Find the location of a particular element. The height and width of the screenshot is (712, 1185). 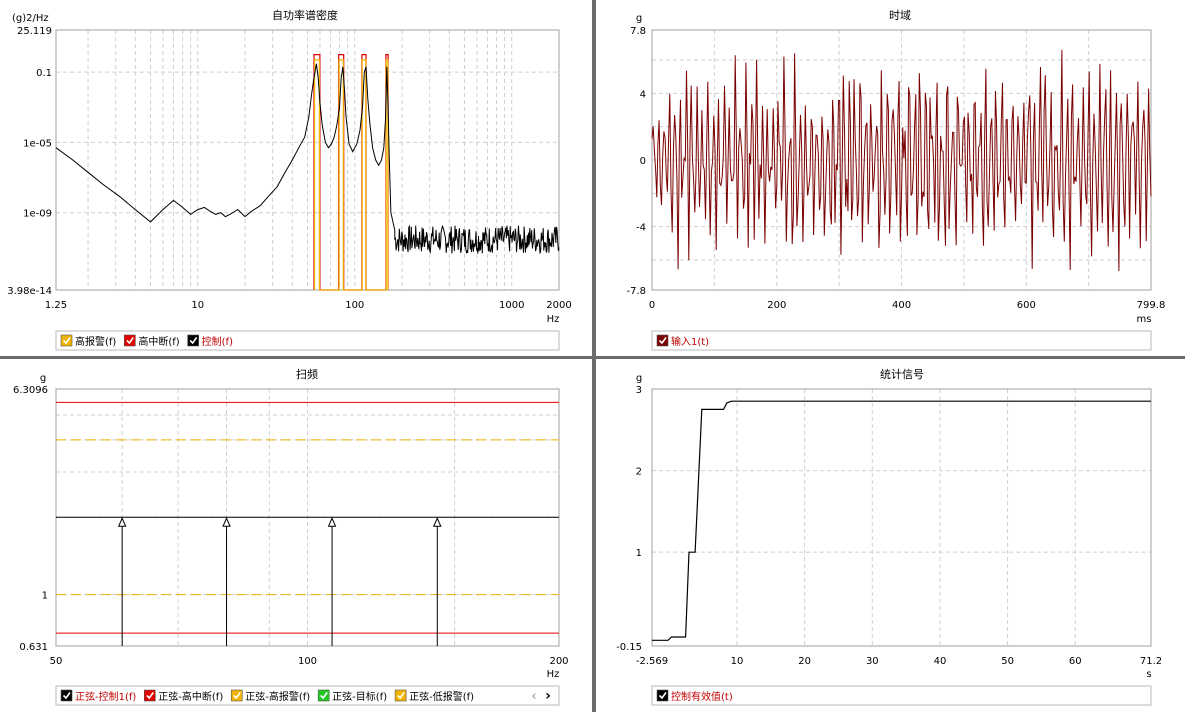

time-y-ticks: 7.8 4 0 -4 -7.8 is located at coordinates (636, 161).